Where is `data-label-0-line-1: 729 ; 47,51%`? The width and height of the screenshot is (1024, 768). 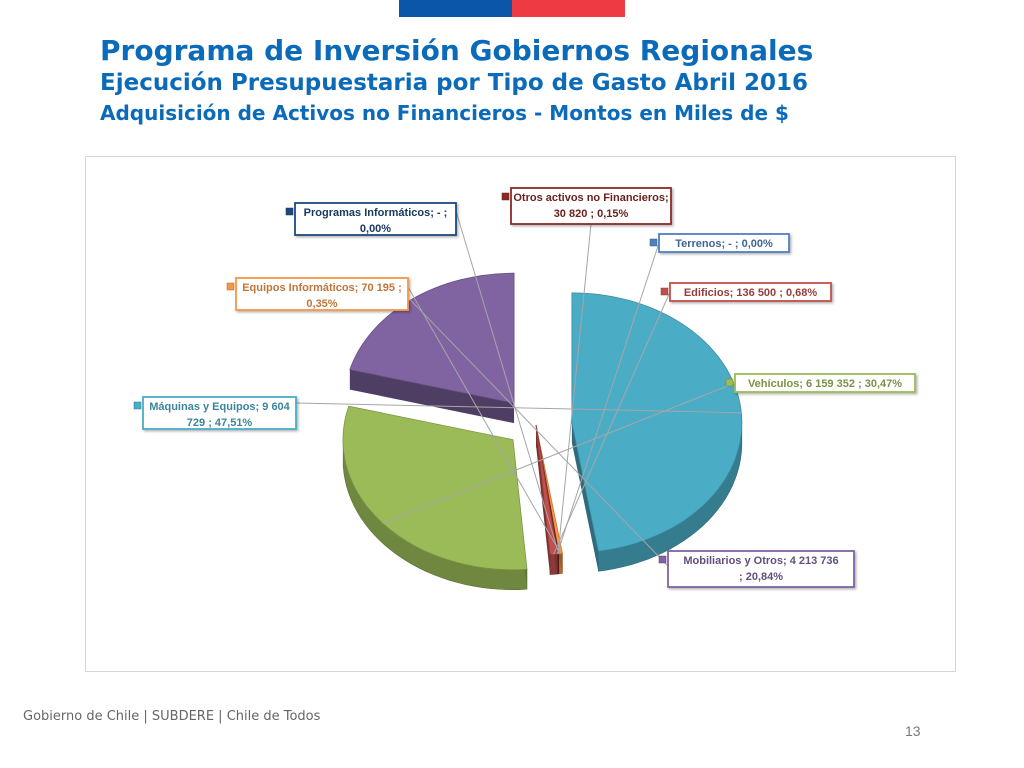 data-label-0-line-1: 729 ; 47,51% is located at coordinates (220, 423).